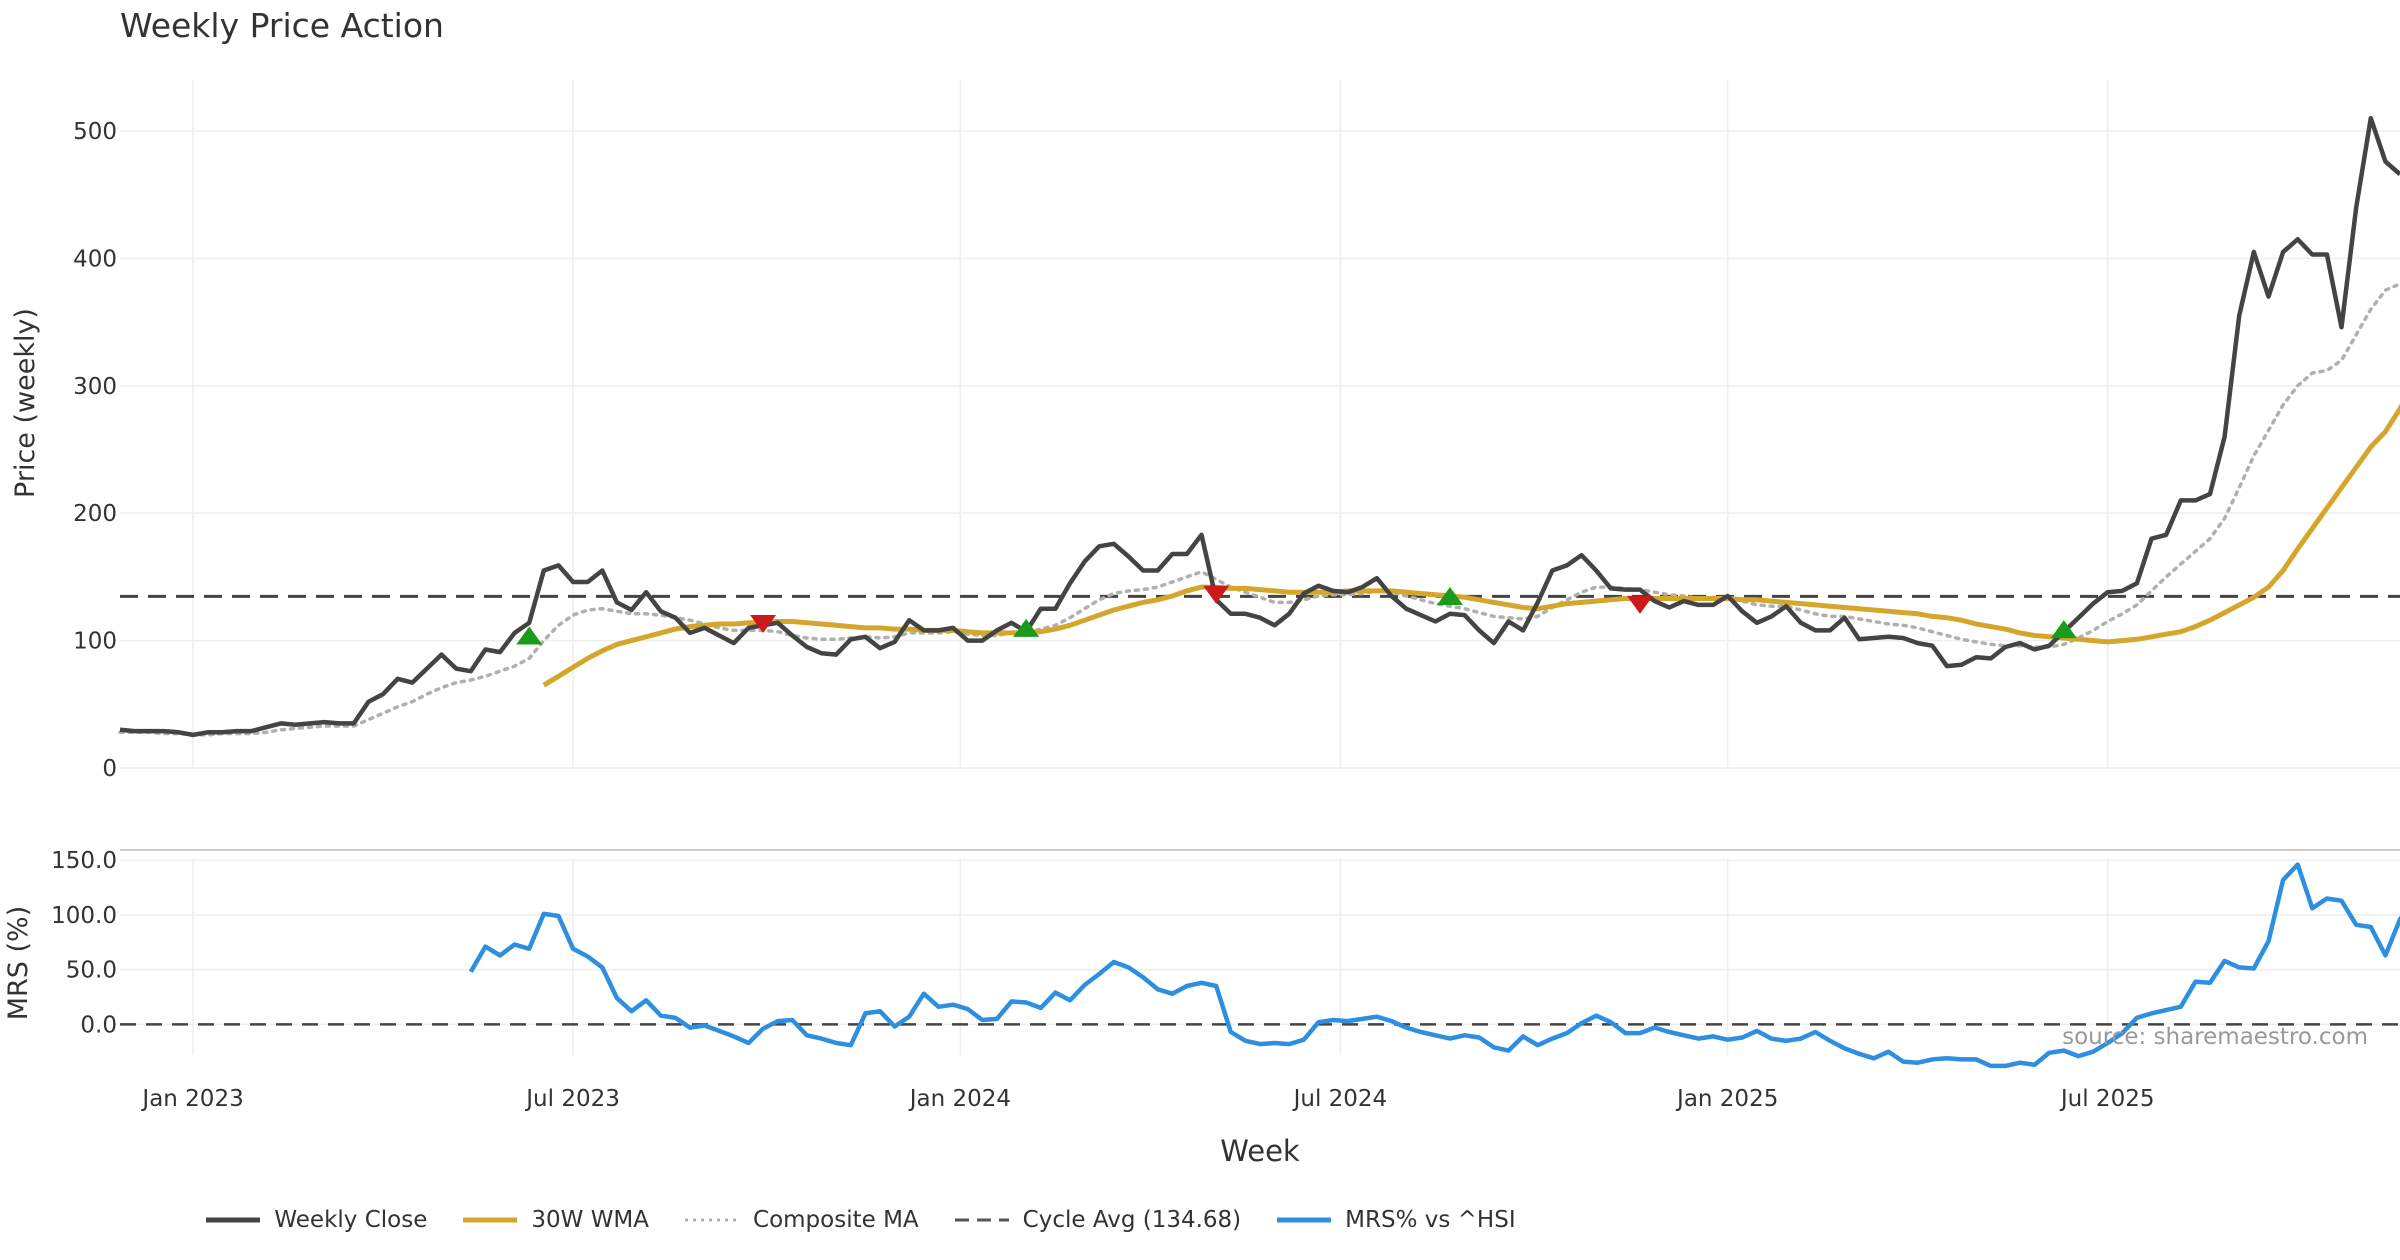 Image resolution: width=2400 pixels, height=1260 pixels. Describe the element at coordinates (25, 403) in the screenshot. I see `price-y-axis-label: Price (weekly)` at that location.